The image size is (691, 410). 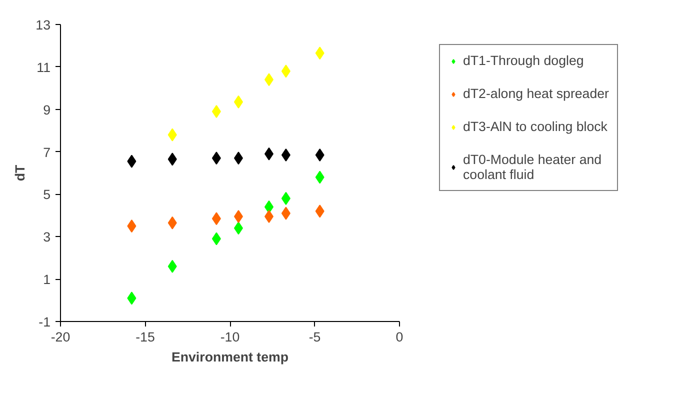 What do you see at coordinates (60, 337) in the screenshot?
I see `x-tick-label: -20` at bounding box center [60, 337].